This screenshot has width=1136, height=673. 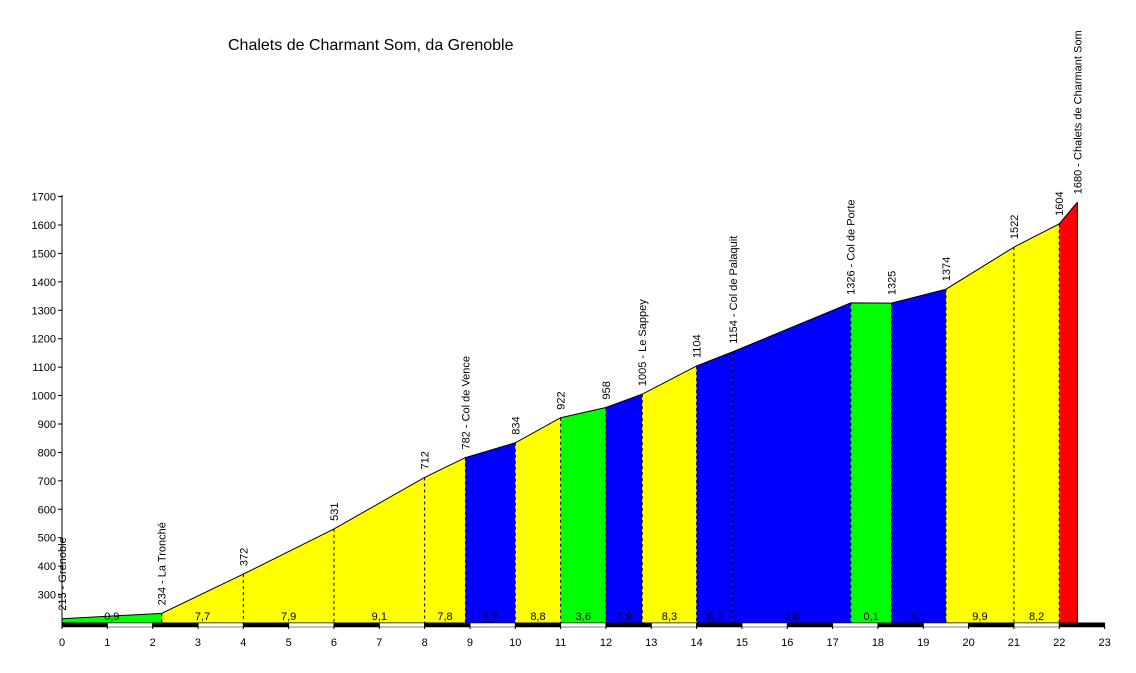 What do you see at coordinates (288, 617) in the screenshot?
I see `grade-label-2: 7,9` at bounding box center [288, 617].